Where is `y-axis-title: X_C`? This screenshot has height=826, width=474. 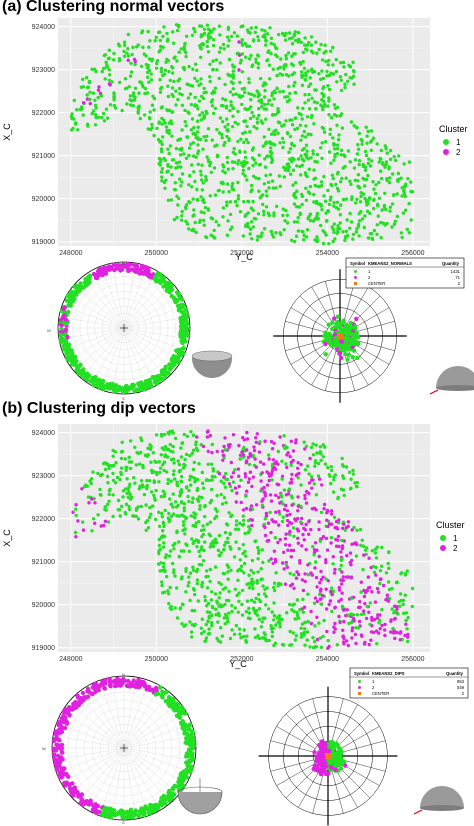 y-axis-title: X_C is located at coordinates (7, 538).